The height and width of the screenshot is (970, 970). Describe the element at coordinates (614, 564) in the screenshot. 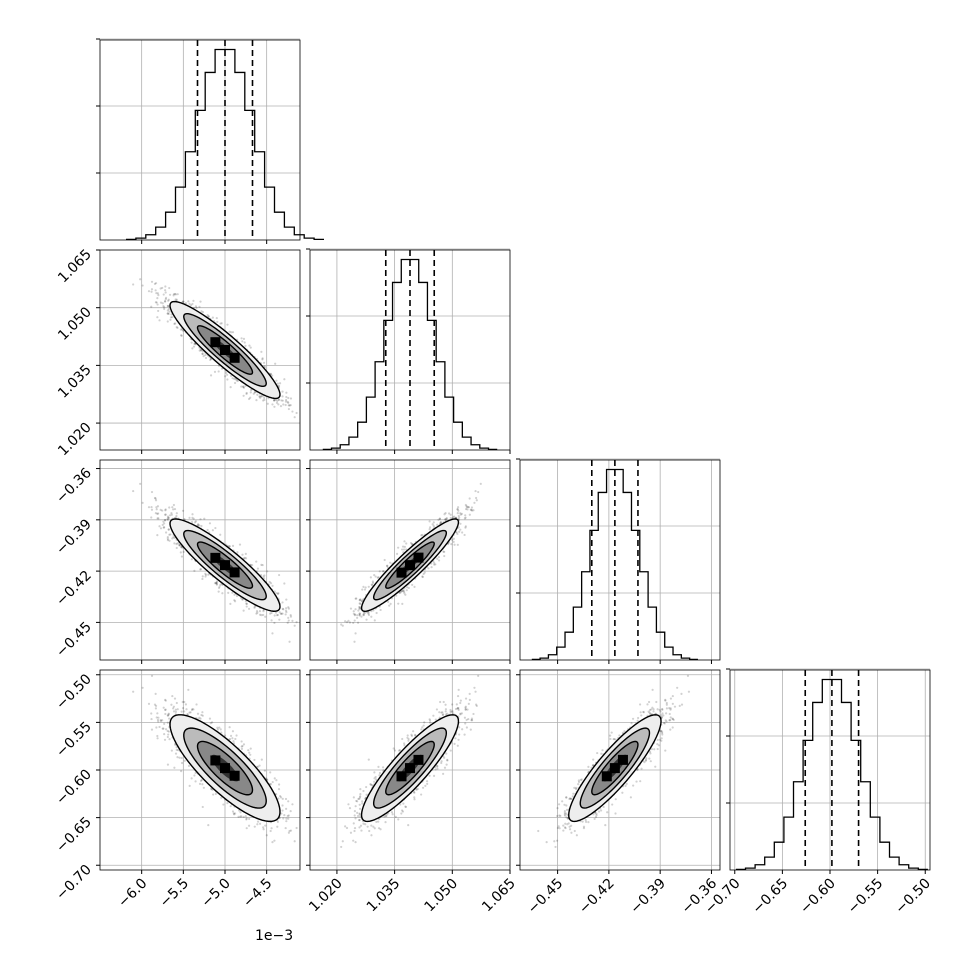

I see `histogram-step` at that location.